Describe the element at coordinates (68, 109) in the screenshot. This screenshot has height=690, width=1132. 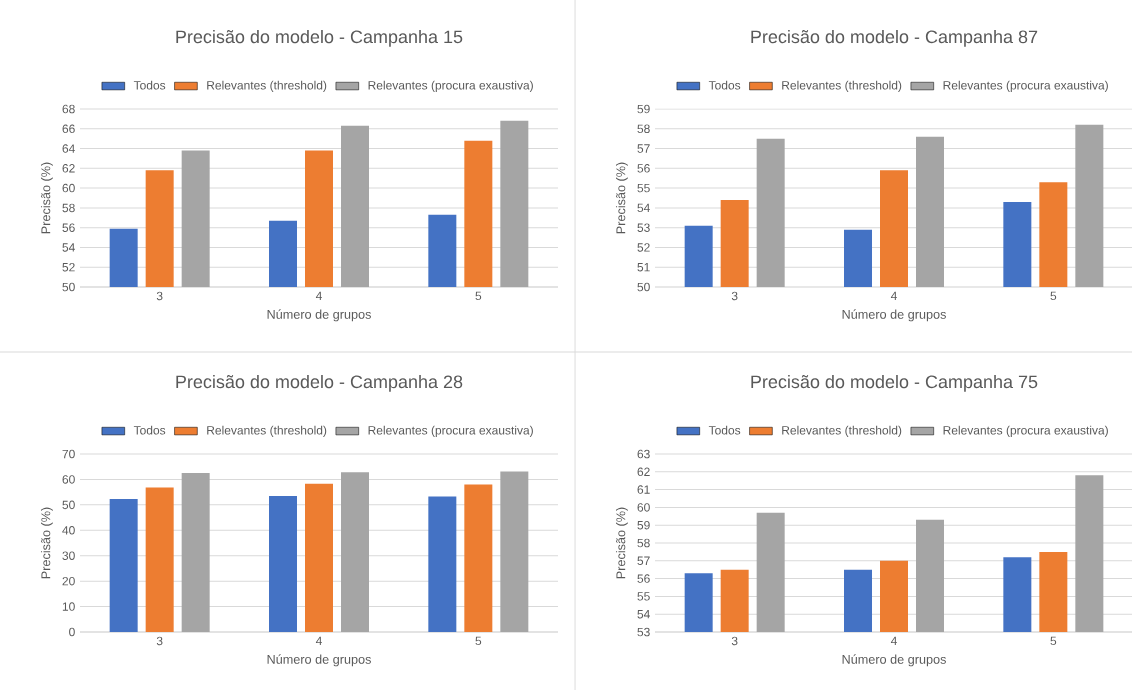
I see `y-tick-label: 68` at that location.